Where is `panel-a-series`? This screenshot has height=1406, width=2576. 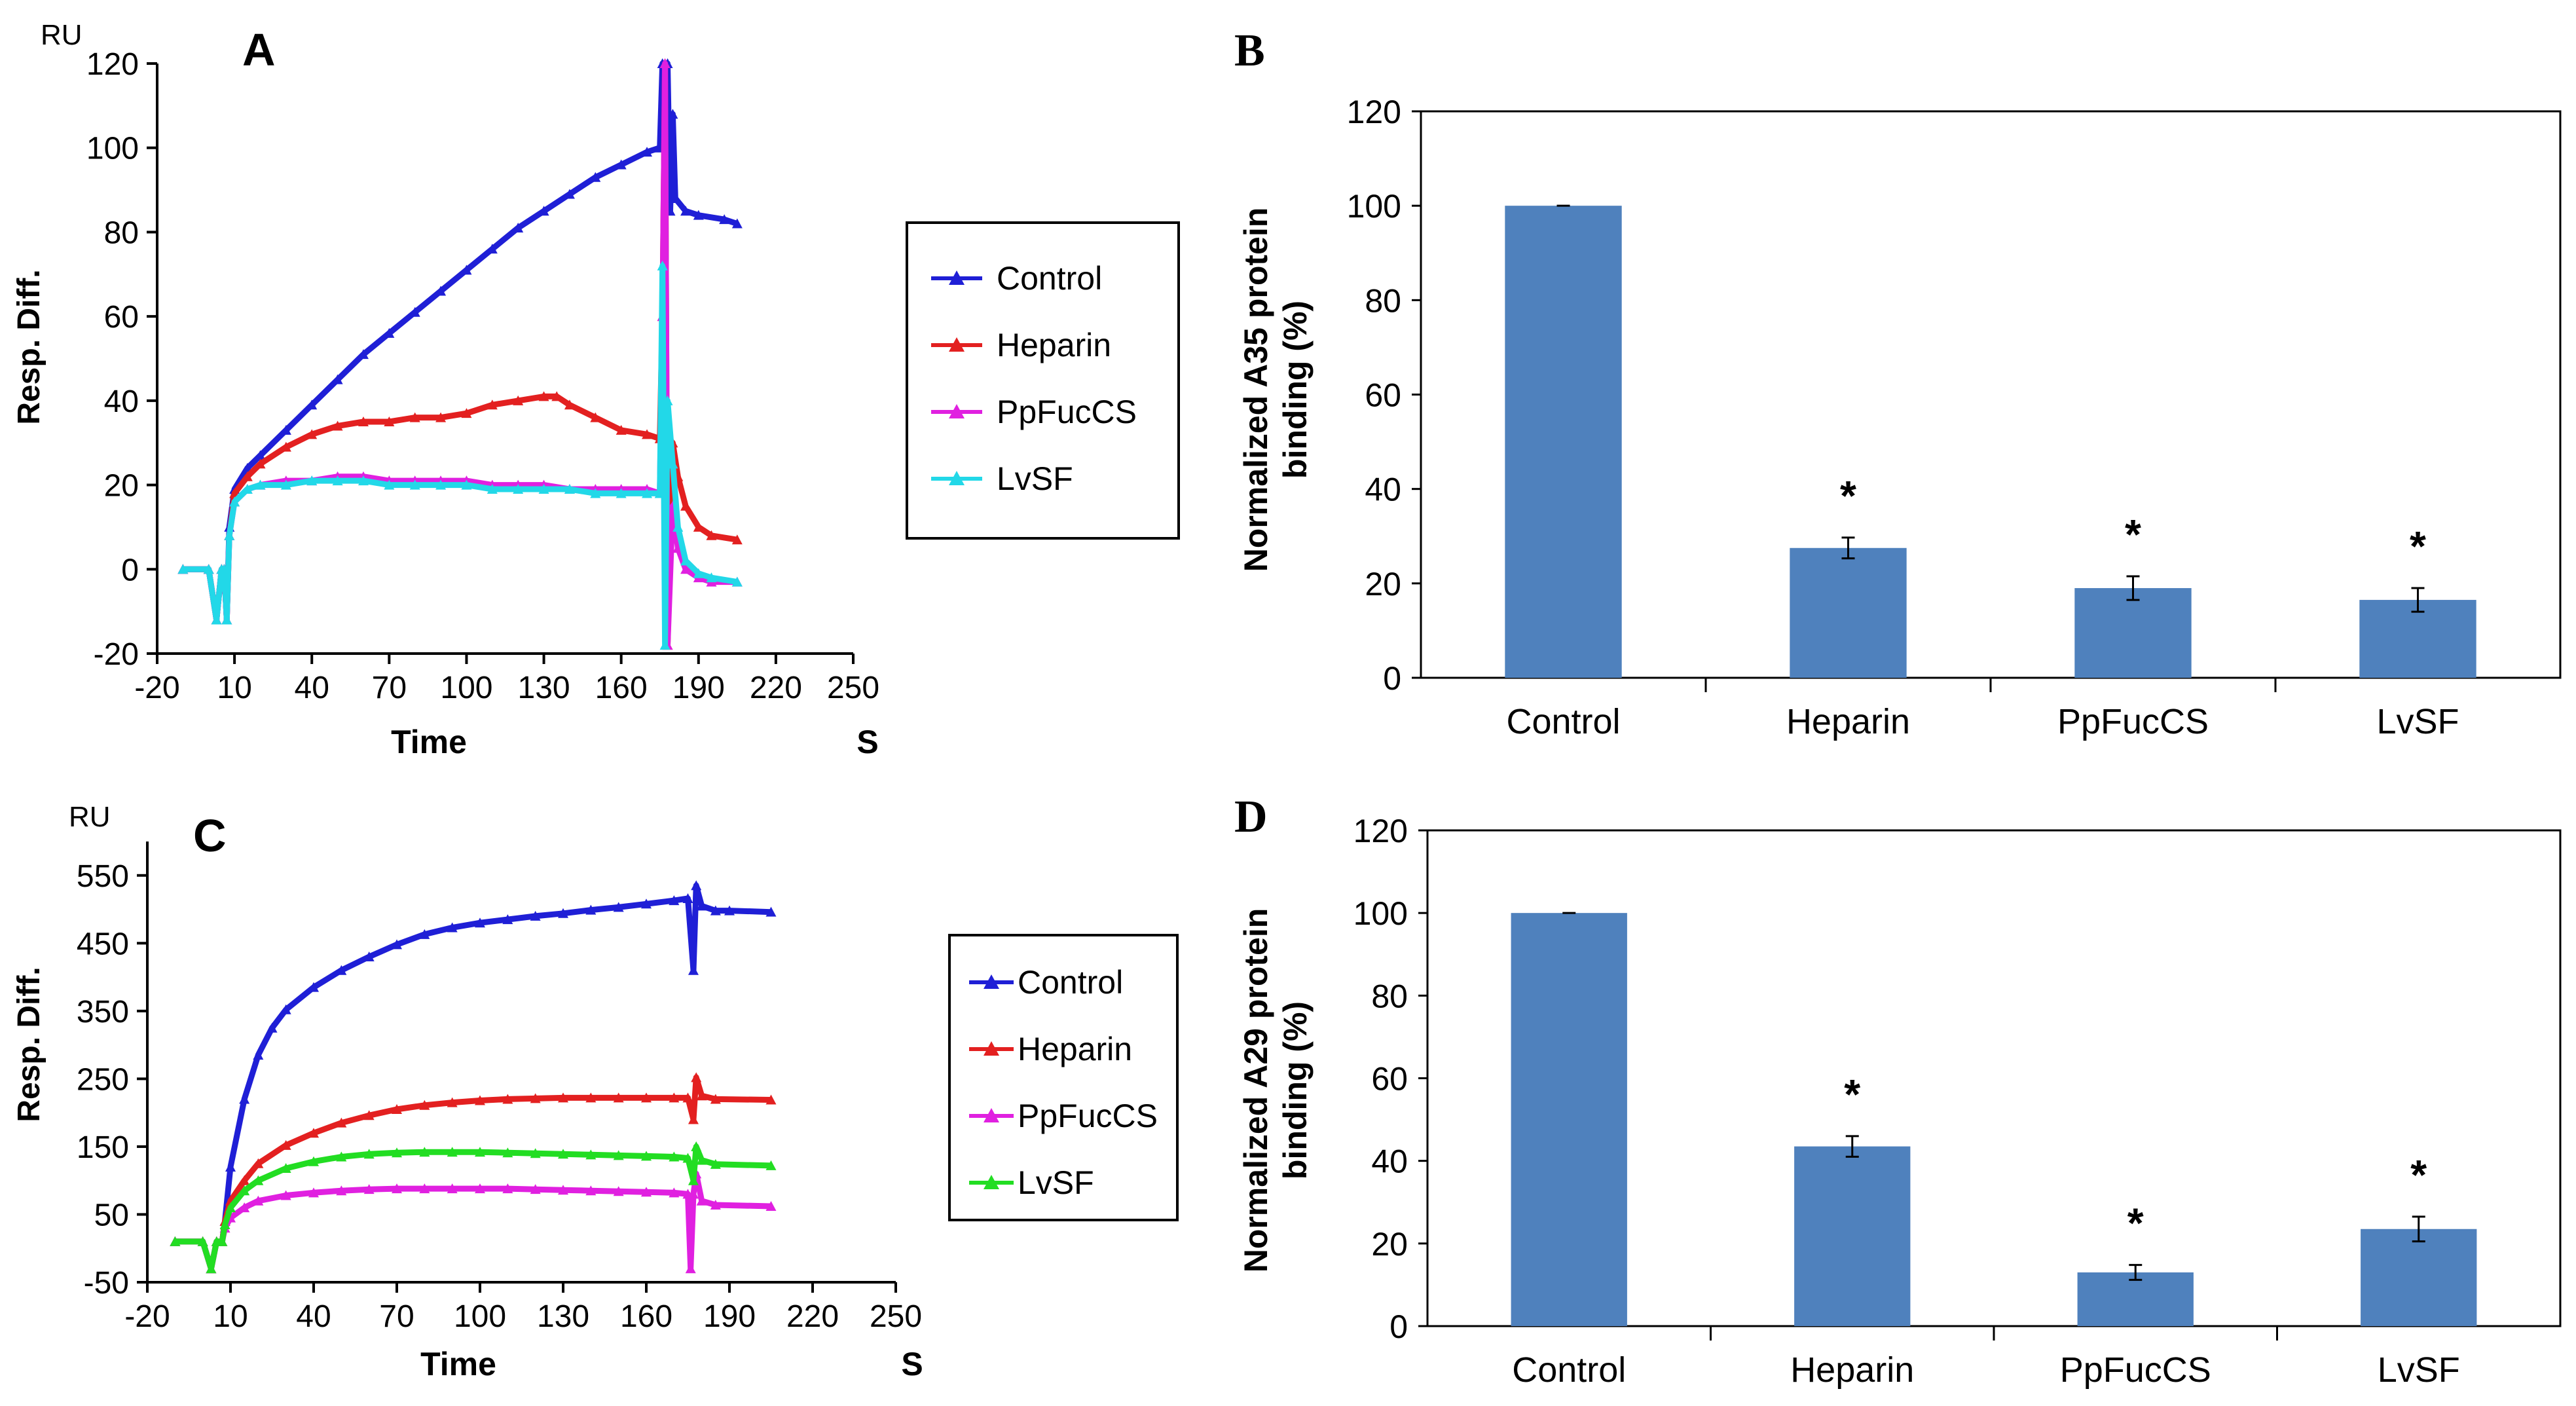
panel-a-series is located at coordinates (460, 354).